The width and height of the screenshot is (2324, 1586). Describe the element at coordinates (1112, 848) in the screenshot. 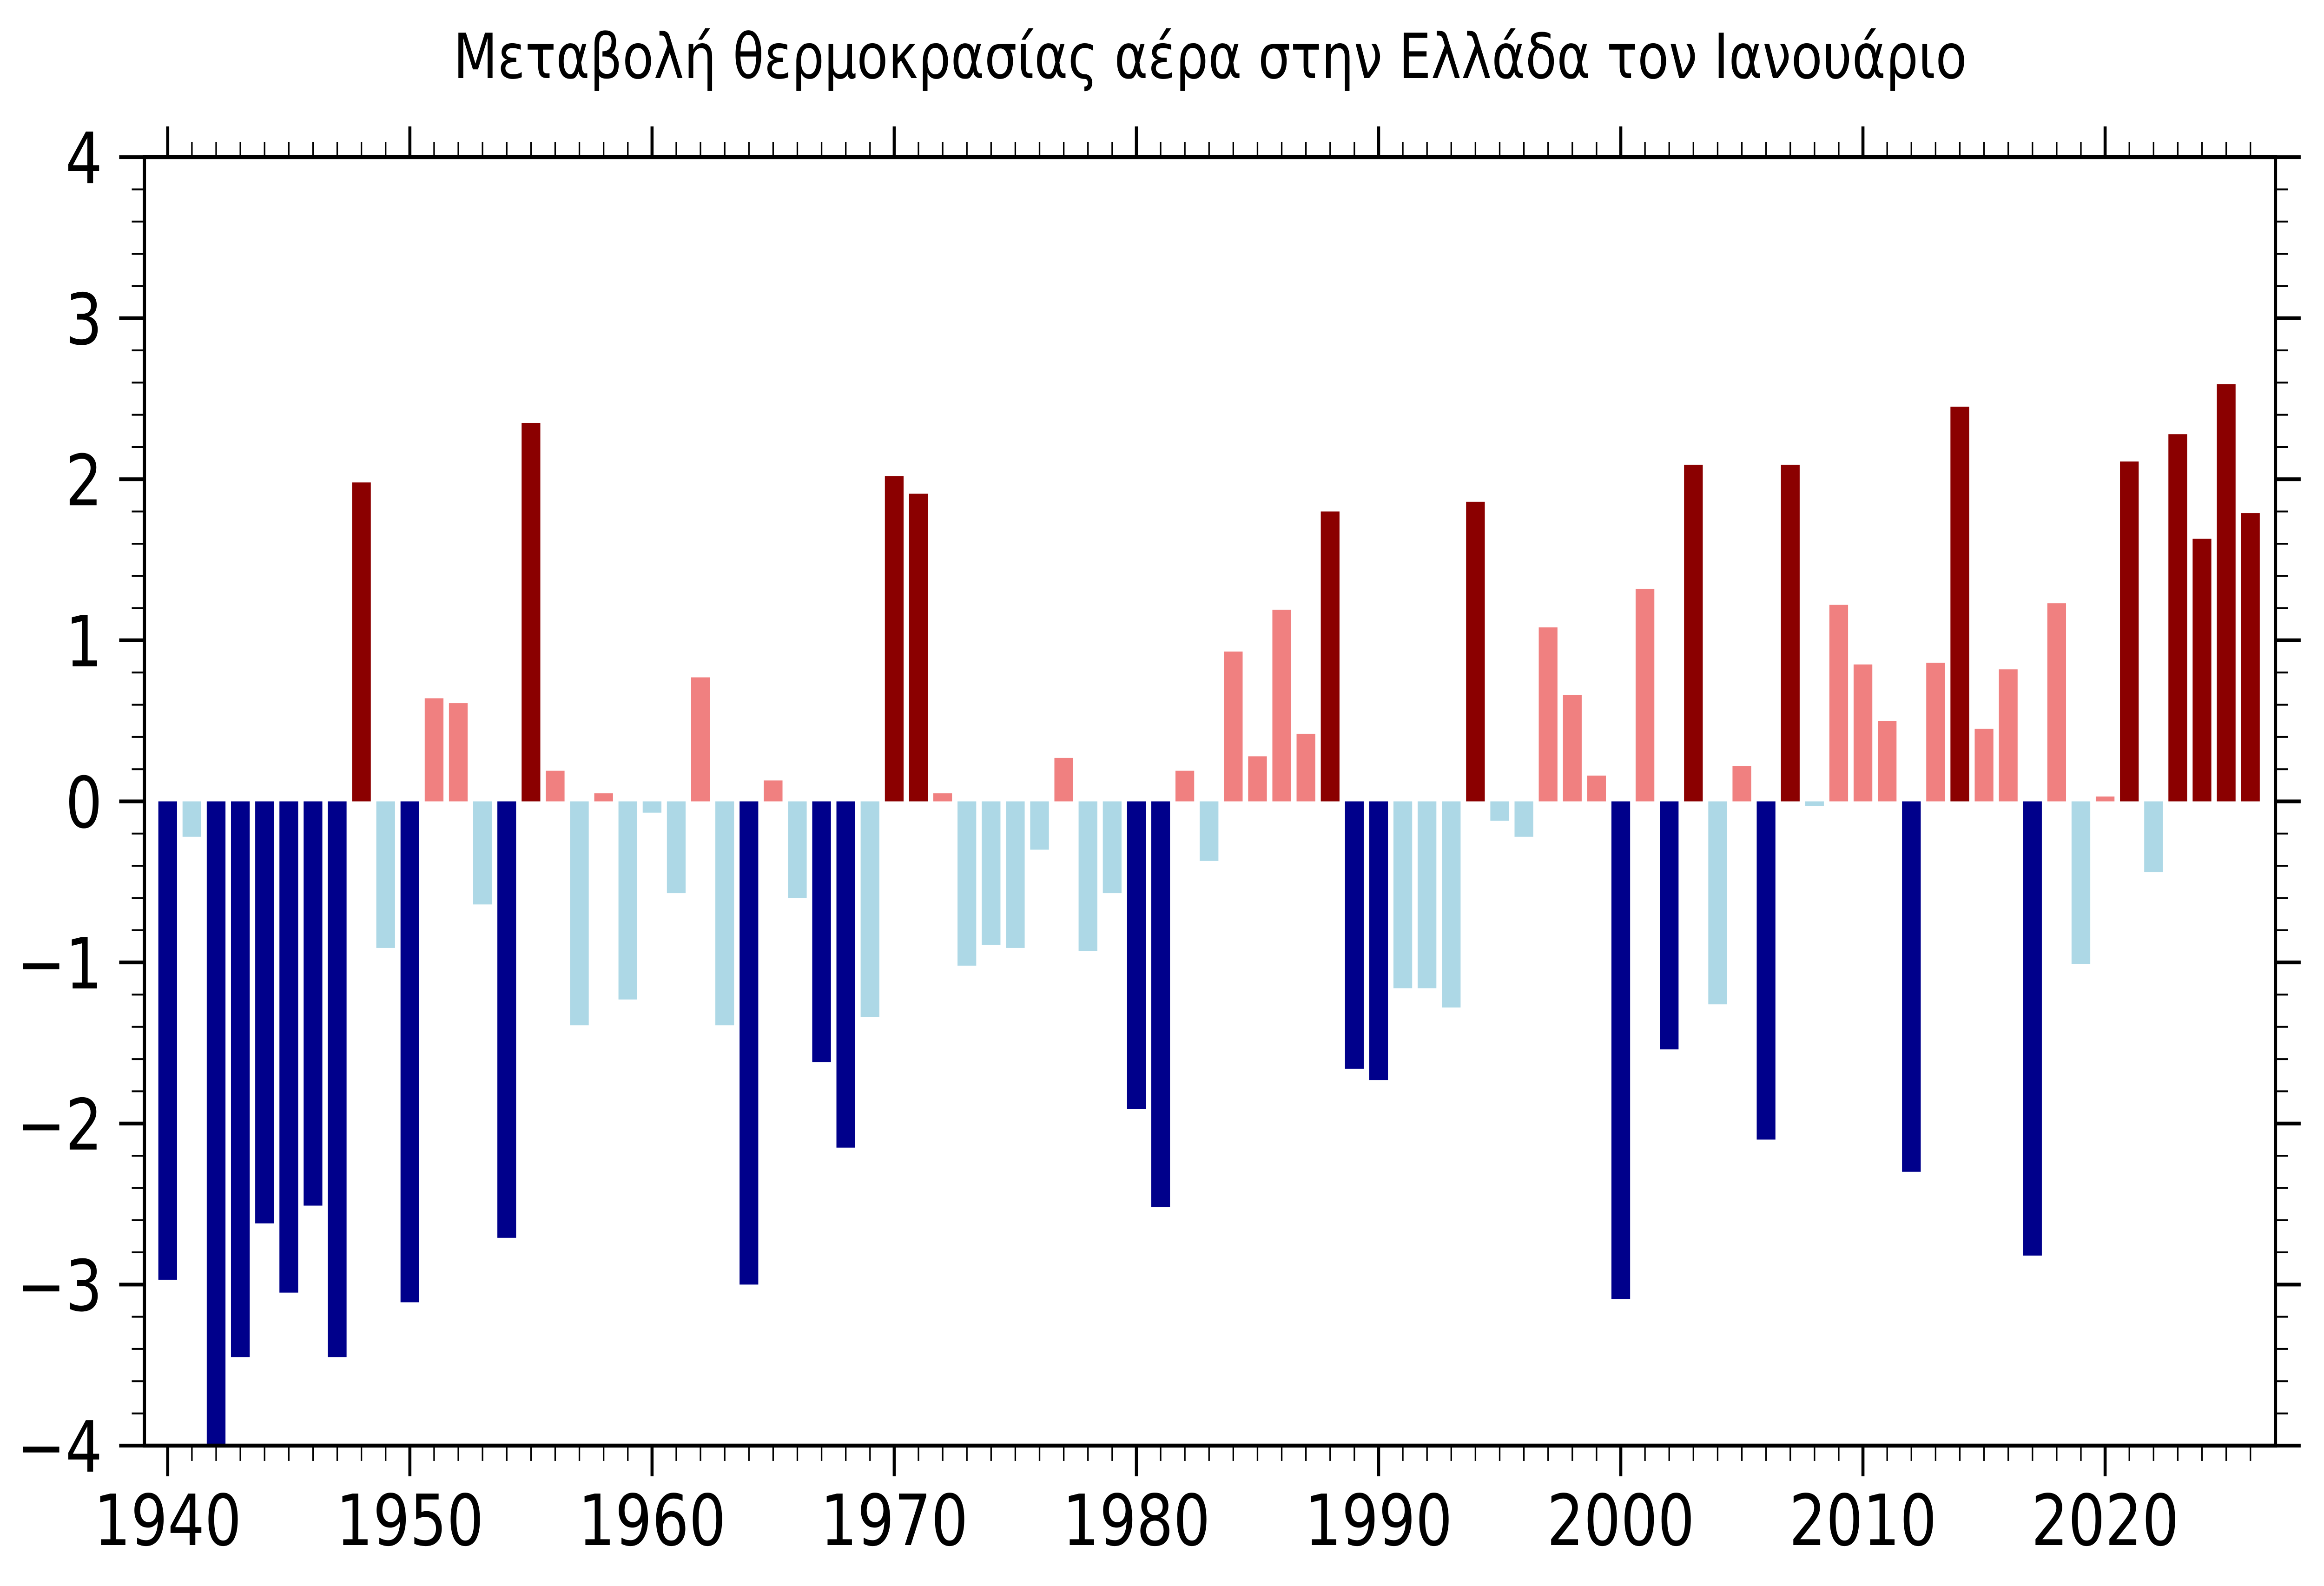

I see `bar-1979` at that location.